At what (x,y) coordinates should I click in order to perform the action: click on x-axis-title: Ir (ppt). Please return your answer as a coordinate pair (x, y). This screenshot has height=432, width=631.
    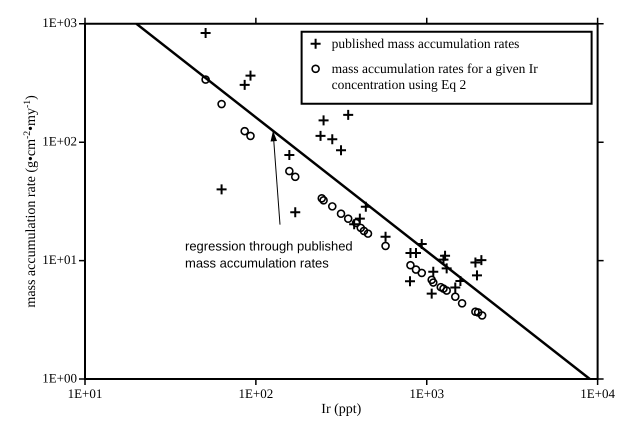
    Looking at the image, I should click on (341, 409).